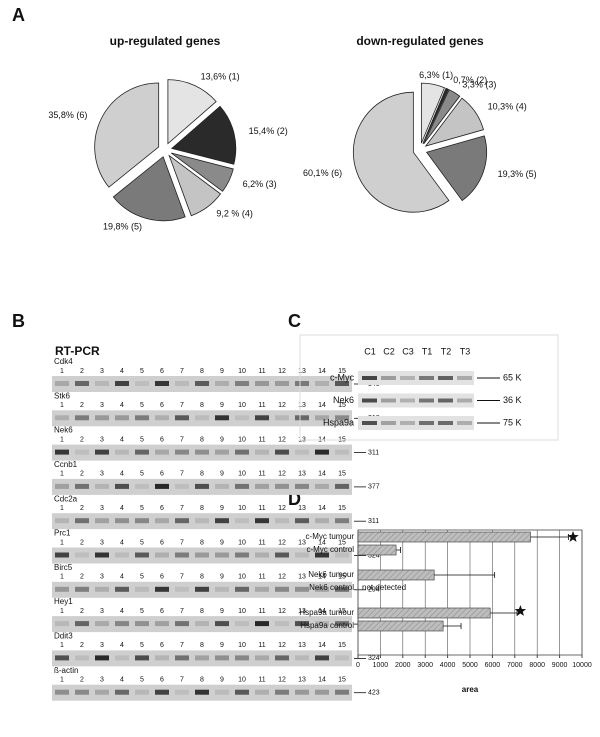 Image resolution: width=600 pixels, height=737 pixels. Describe the element at coordinates (294, 321) in the screenshot. I see `panel-label: C` at that location.